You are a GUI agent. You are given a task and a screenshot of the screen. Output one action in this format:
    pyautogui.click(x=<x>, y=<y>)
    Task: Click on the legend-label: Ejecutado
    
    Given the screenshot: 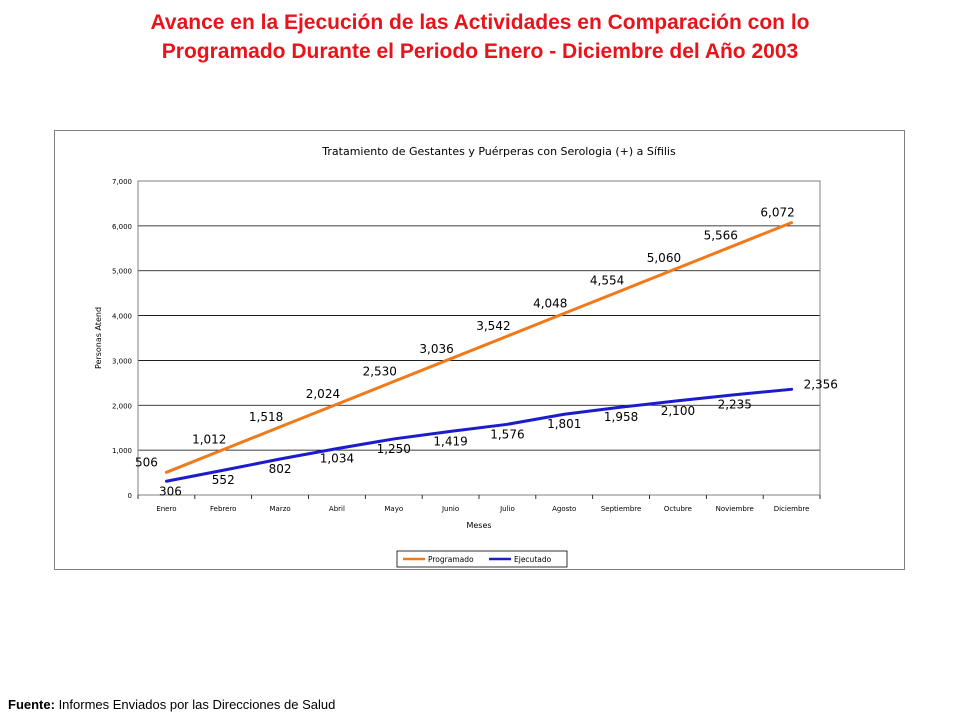 What is the action you would take?
    pyautogui.click(x=533, y=559)
    